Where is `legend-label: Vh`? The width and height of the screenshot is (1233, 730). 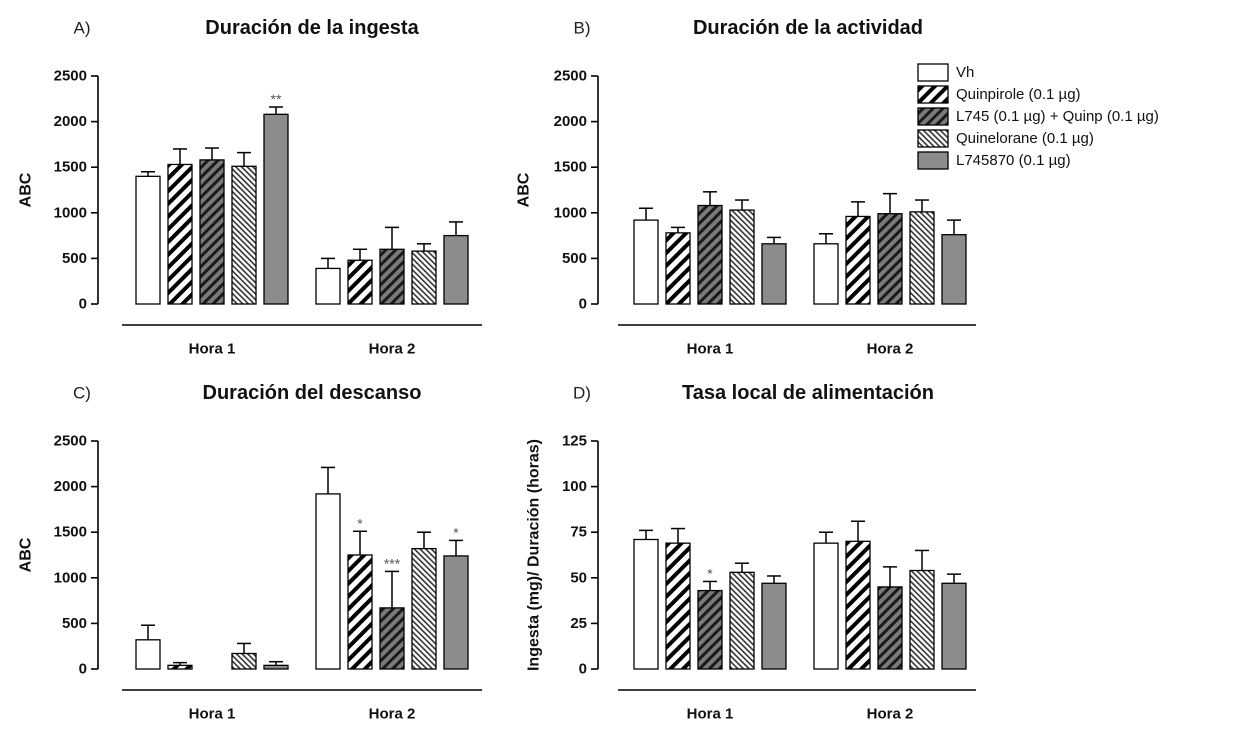
legend-label: Vh is located at coordinates (965, 72).